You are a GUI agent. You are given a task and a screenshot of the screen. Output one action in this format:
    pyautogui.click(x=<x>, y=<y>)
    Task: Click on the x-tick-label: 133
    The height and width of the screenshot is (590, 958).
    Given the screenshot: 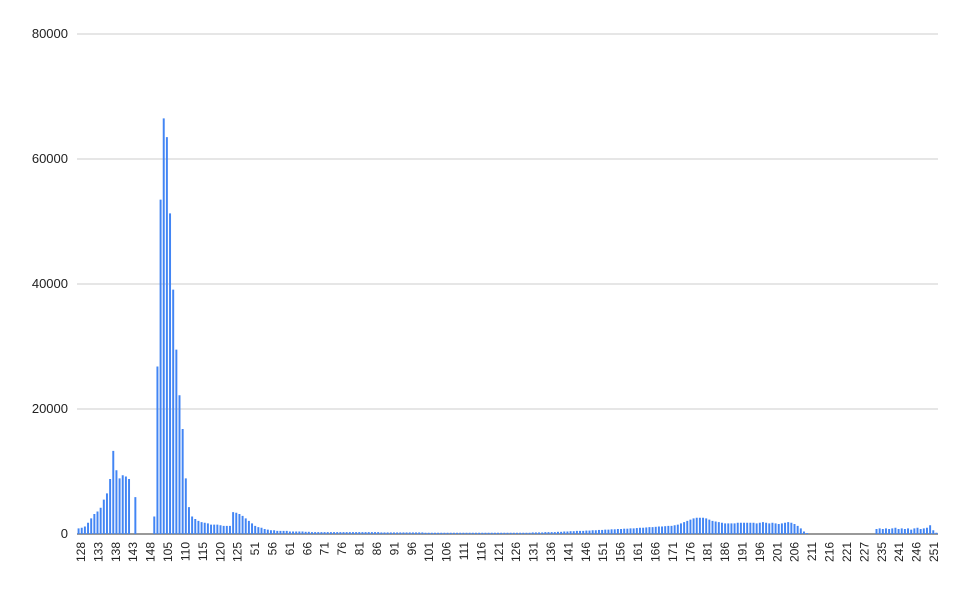 What is the action you would take?
    pyautogui.click(x=98, y=552)
    